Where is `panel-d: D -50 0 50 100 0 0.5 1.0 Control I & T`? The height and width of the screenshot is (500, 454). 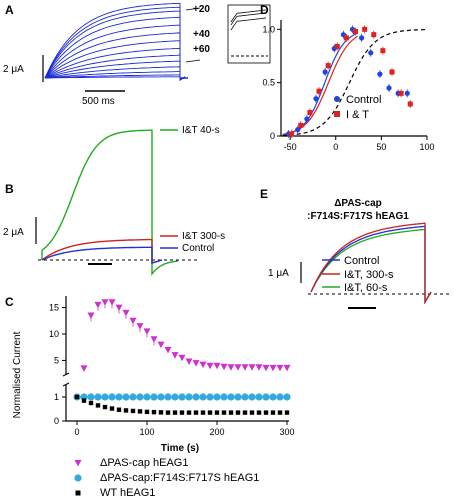
panel-d: D -50 0 50 100 0 0.5 1.0 Control I & T is located at coordinates (347, 77).